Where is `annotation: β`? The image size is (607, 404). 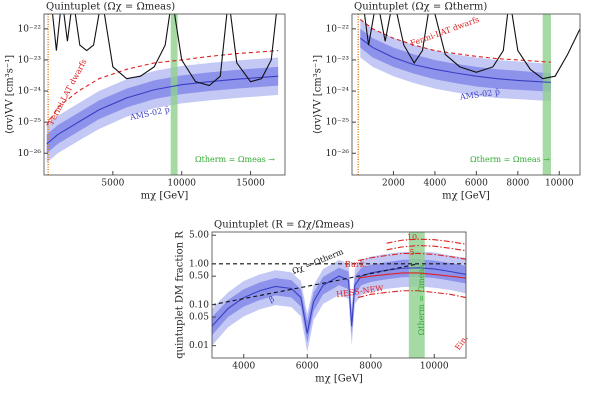 annotation: β is located at coordinates (272, 299).